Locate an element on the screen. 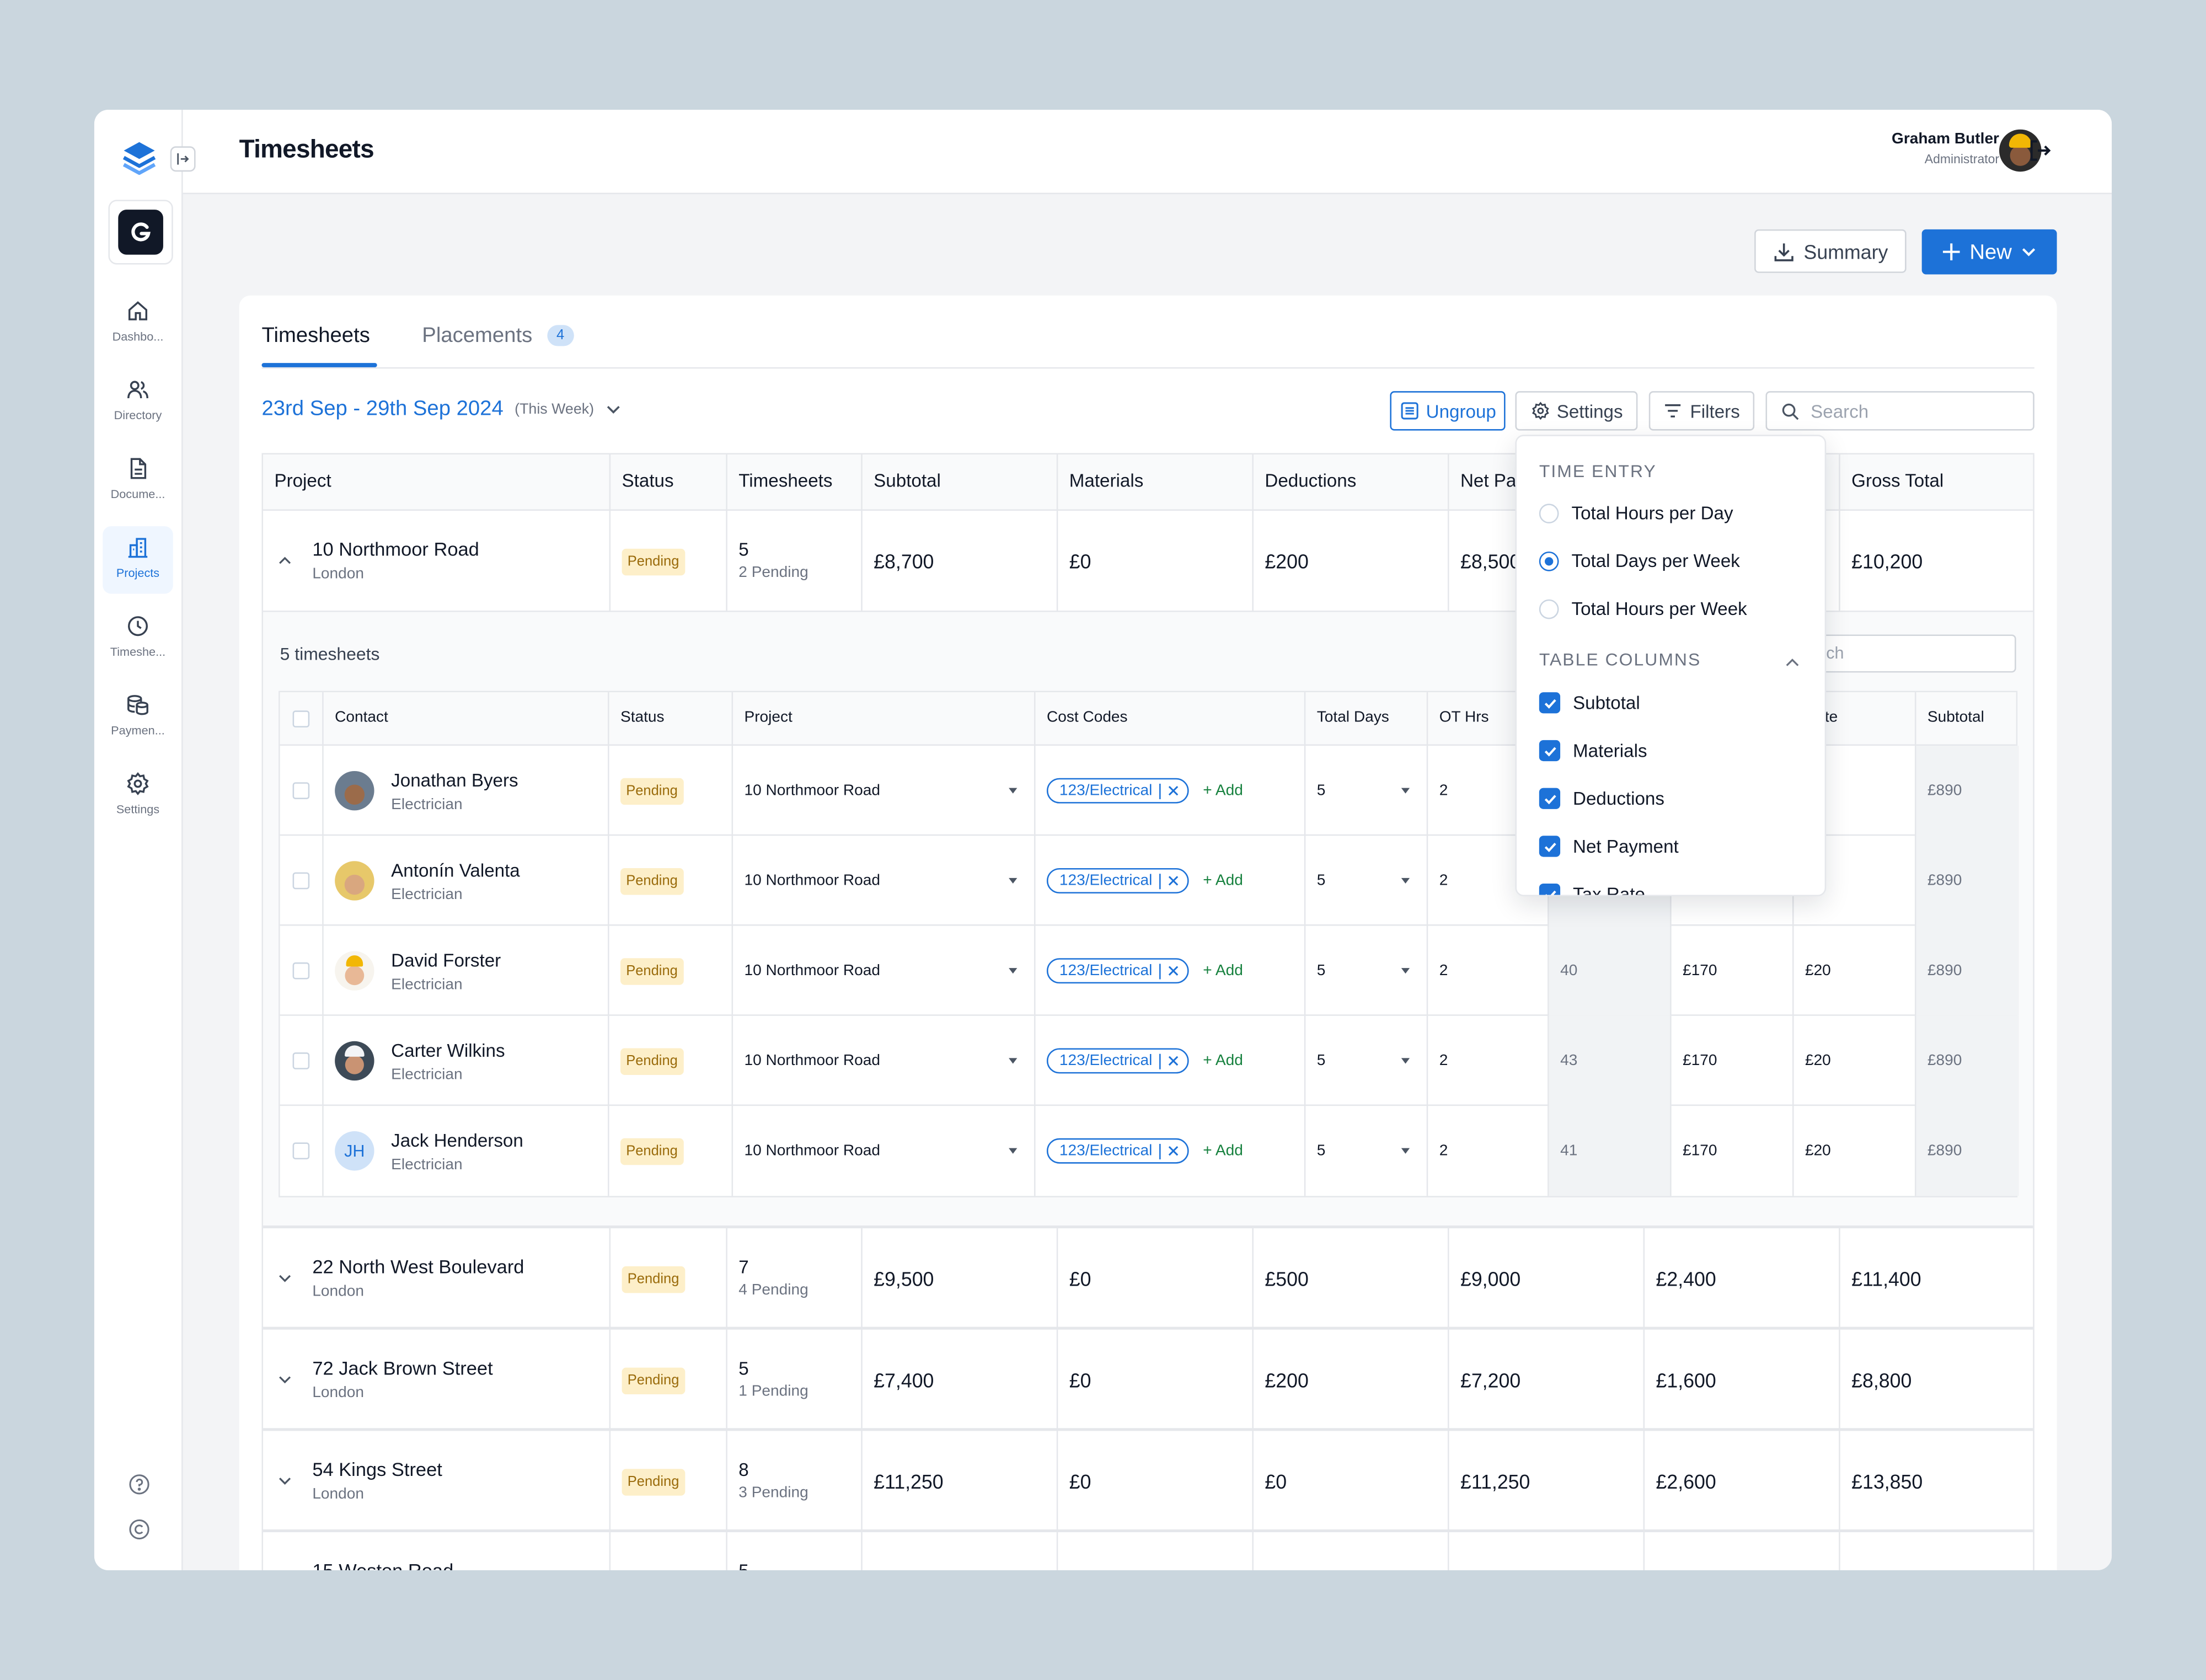 Image resolution: width=2206 pixels, height=1680 pixels. workspace-switcher is located at coordinates (140, 232).